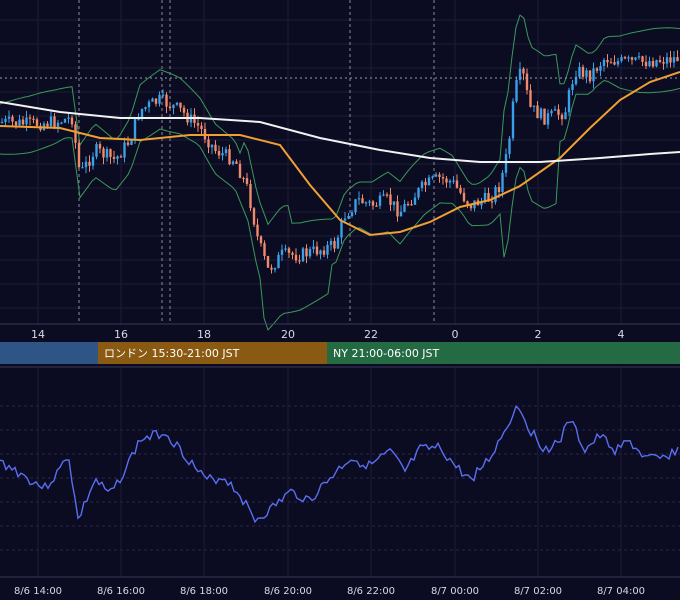  What do you see at coordinates (172, 353) in the screenshot?
I see `session-label-london: ロンドン 15:30-21:00 JST` at bounding box center [172, 353].